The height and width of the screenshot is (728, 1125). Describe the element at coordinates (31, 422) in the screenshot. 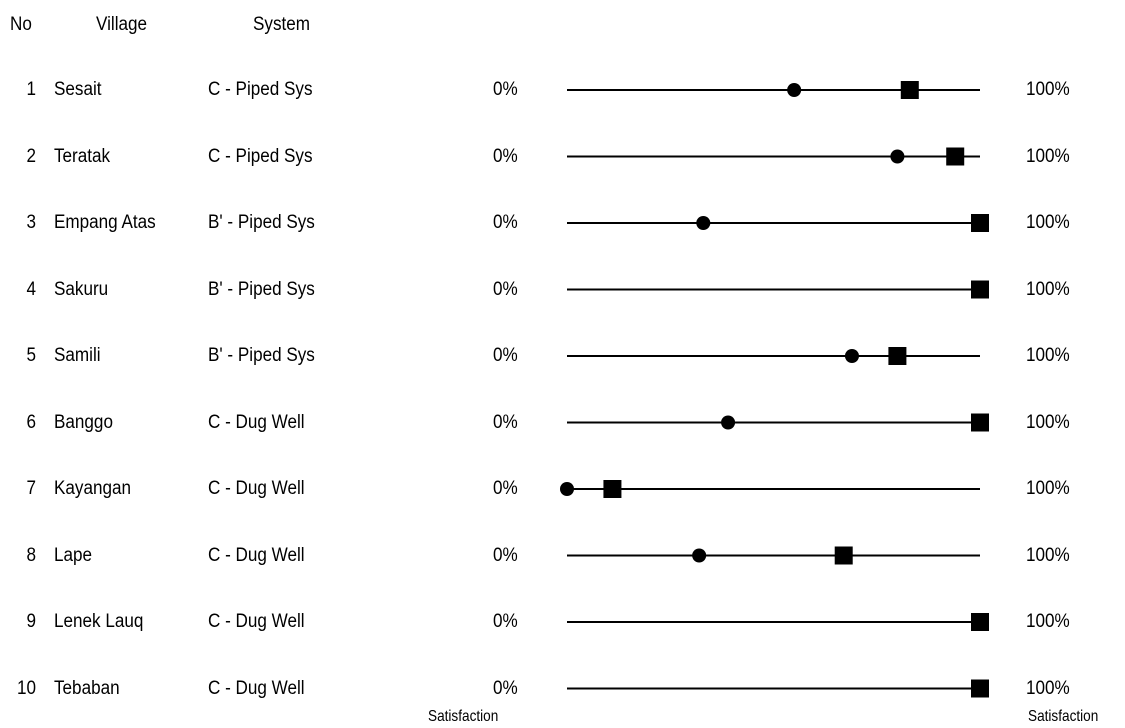

I see `row-number: 6` at that location.